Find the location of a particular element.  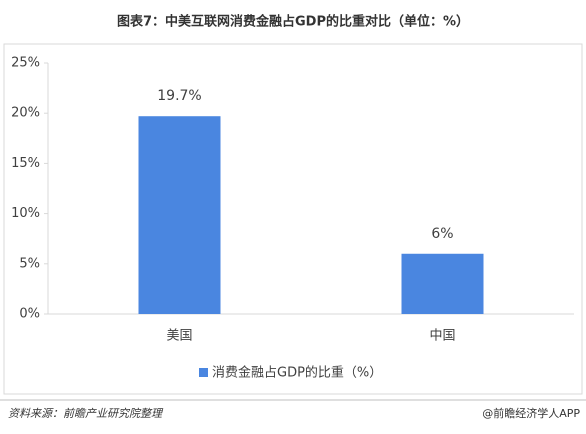

data-label: 6% is located at coordinates (442, 234).